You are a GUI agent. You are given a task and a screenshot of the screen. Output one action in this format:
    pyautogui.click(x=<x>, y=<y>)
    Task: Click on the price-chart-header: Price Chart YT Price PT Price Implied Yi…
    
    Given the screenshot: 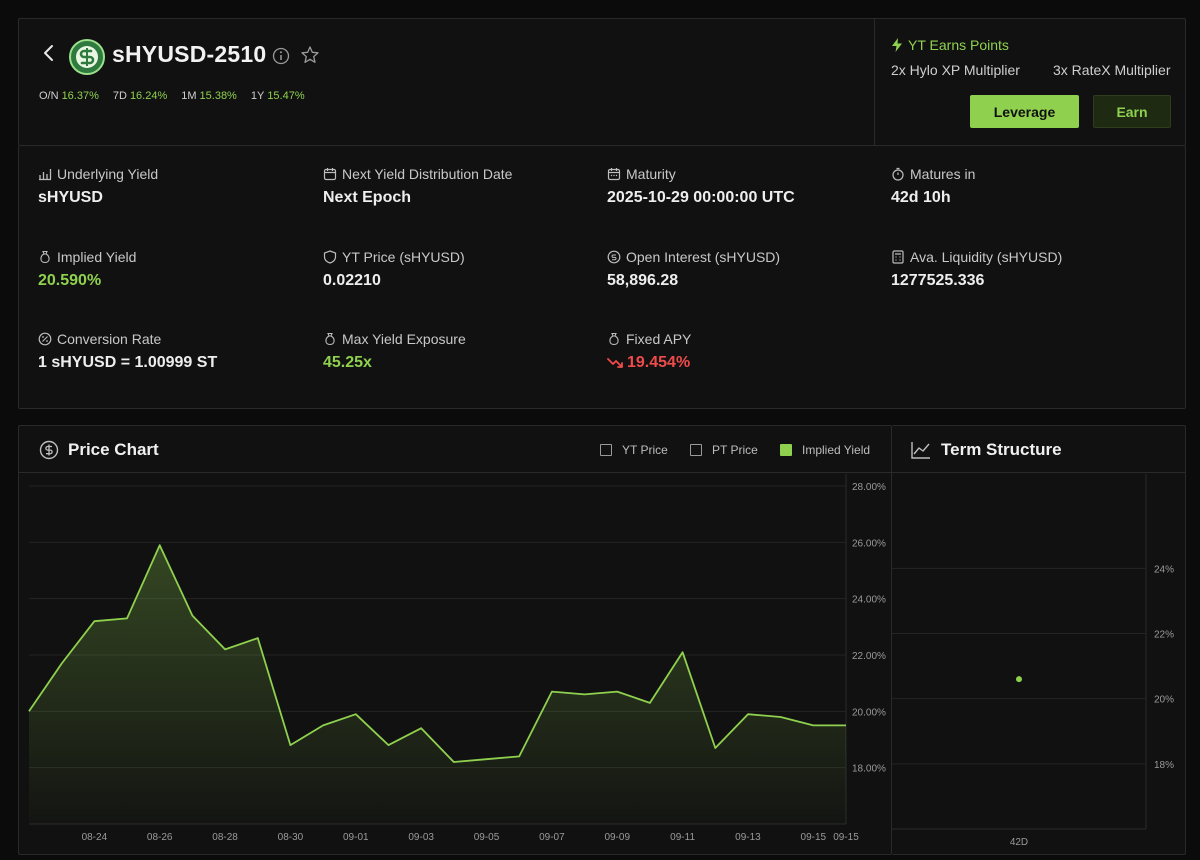 What is the action you would take?
    pyautogui.click(x=456, y=449)
    